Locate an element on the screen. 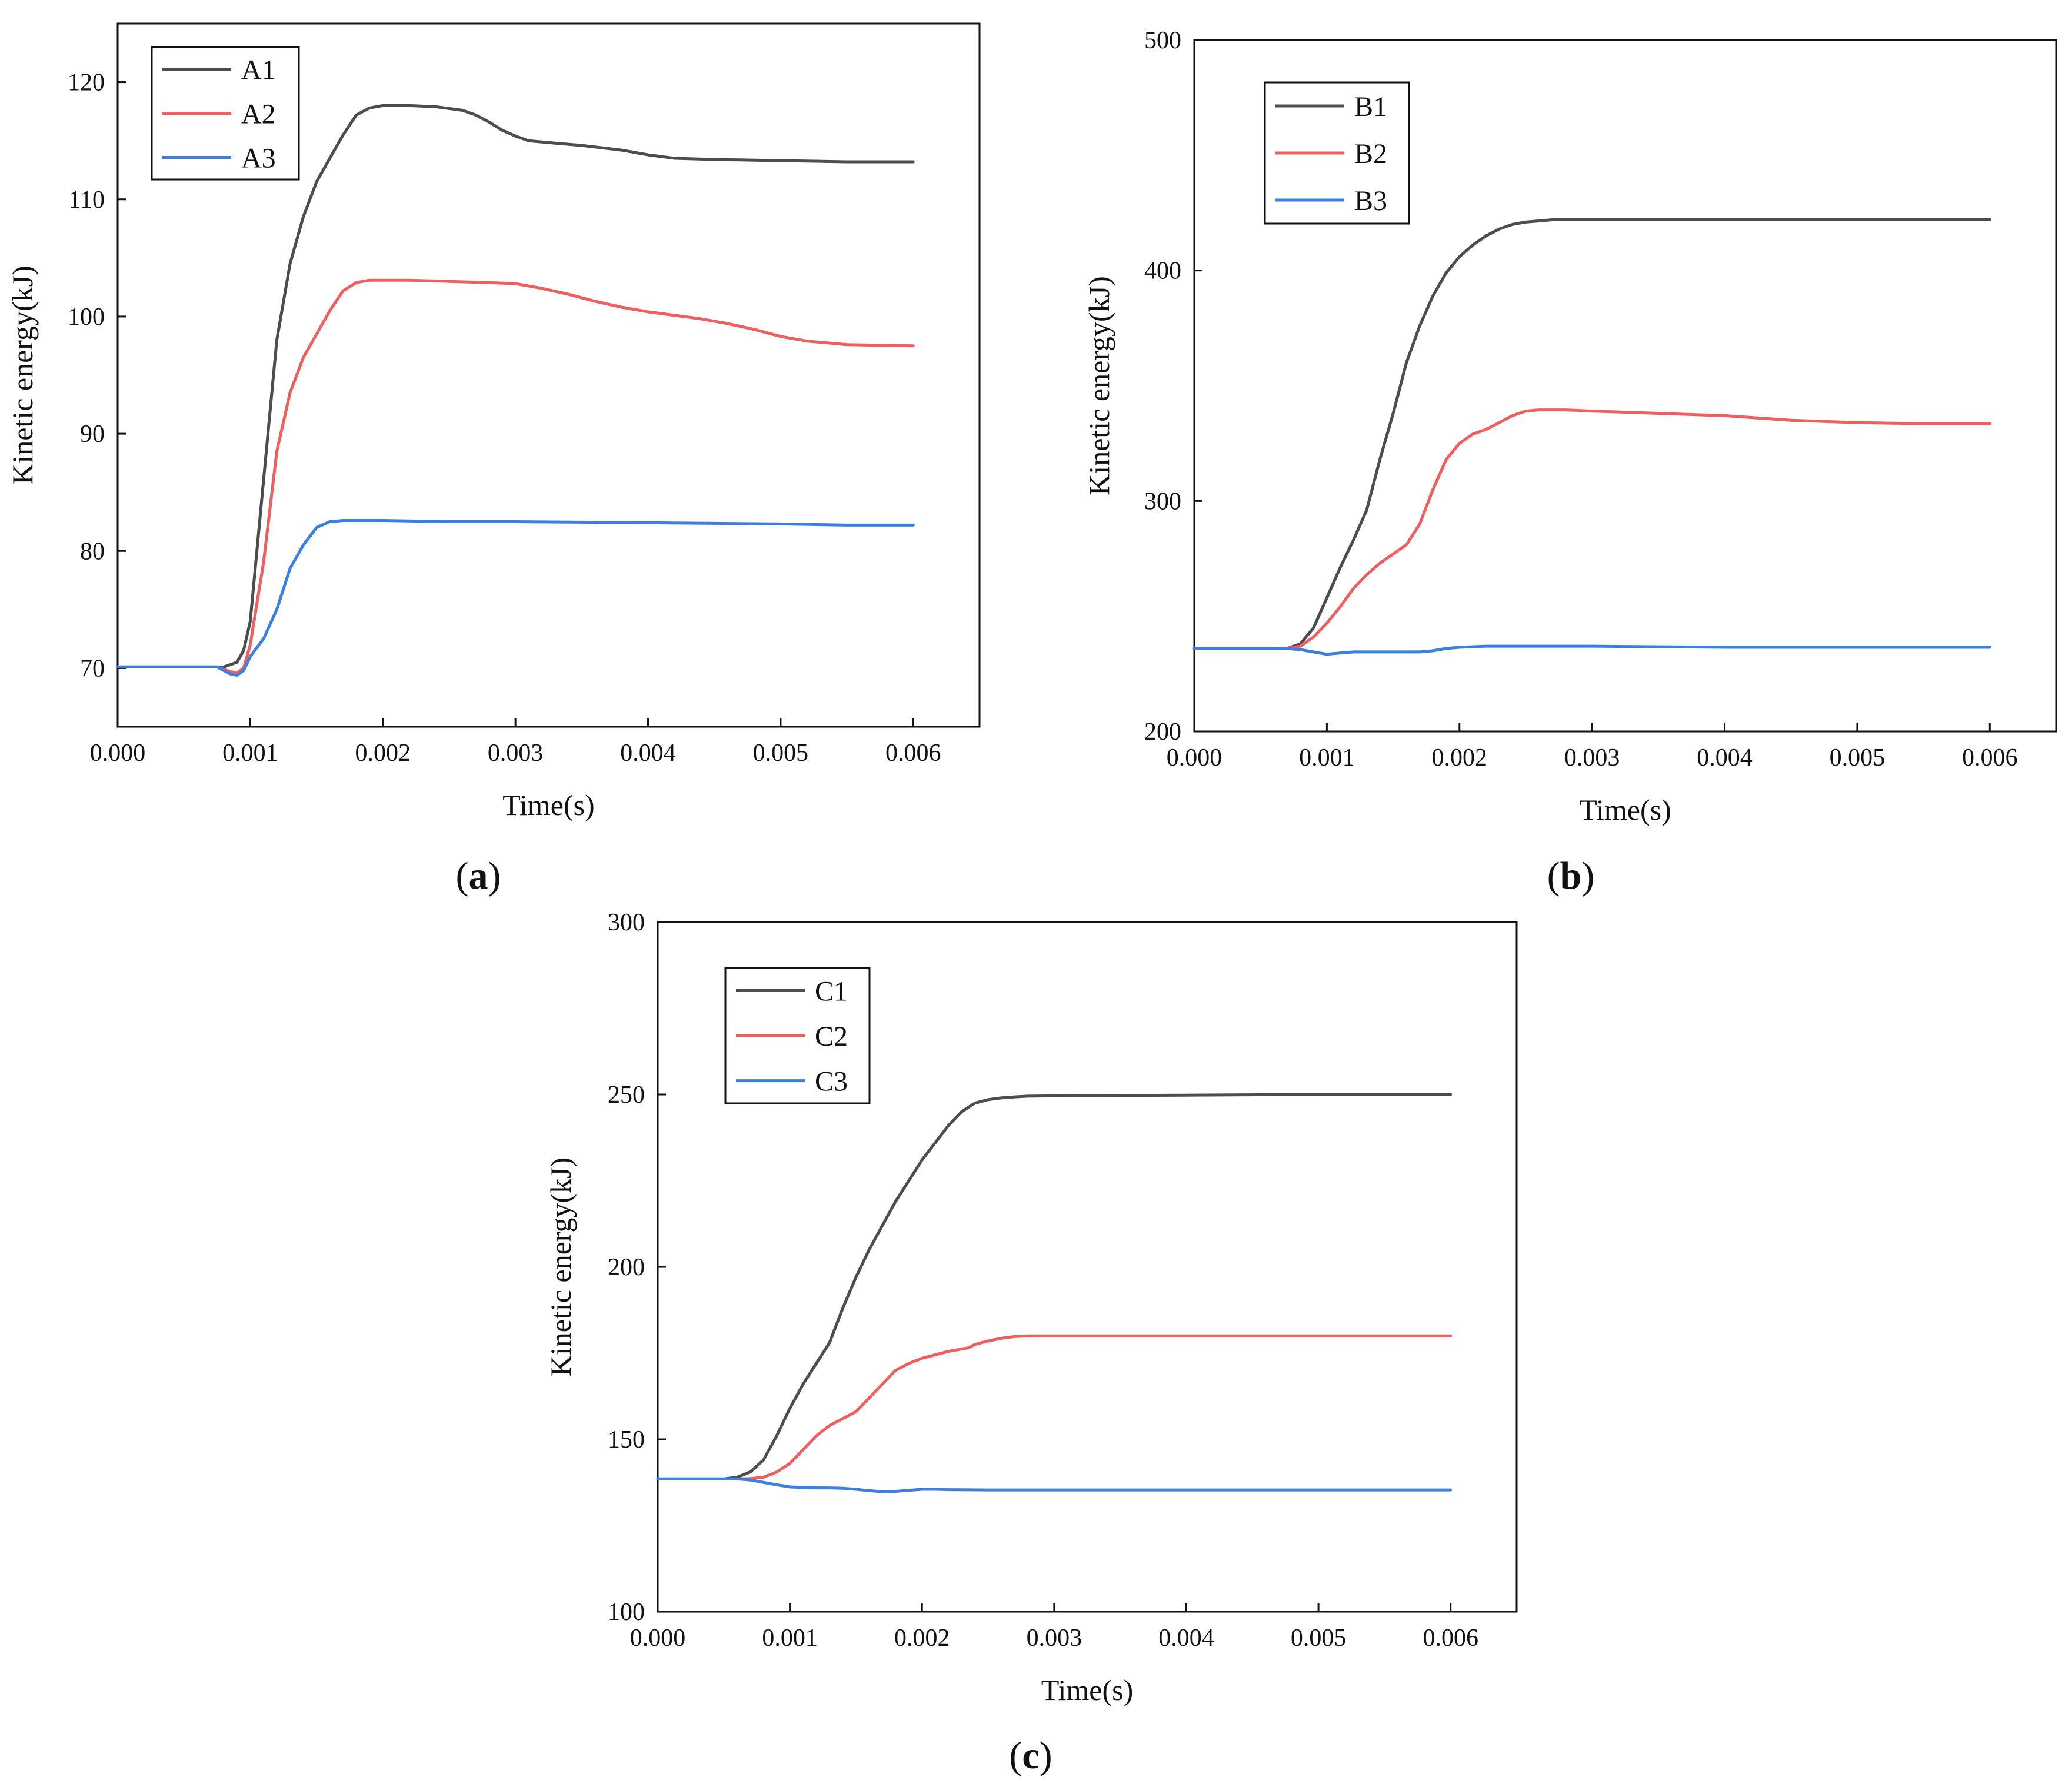  y-tick-label: 80 is located at coordinates (92, 552).